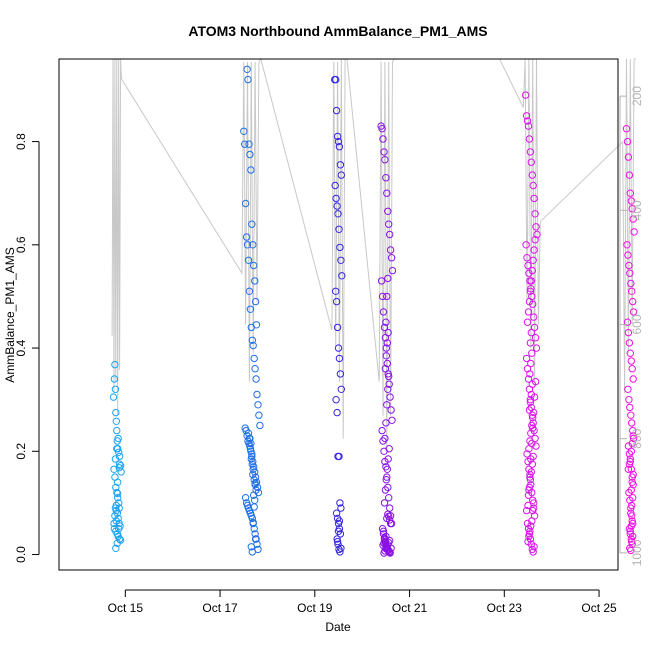  Describe the element at coordinates (27, 348) in the screenshot. I see `y-axis: 0.0 0.2 0.4 0.6 0.8` at that location.